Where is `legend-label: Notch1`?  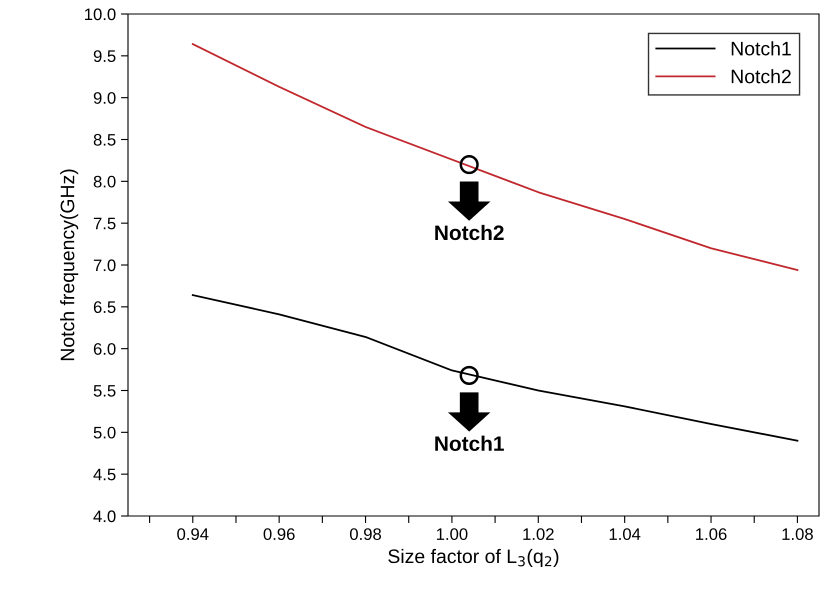 legend-label: Notch1 is located at coordinates (761, 48).